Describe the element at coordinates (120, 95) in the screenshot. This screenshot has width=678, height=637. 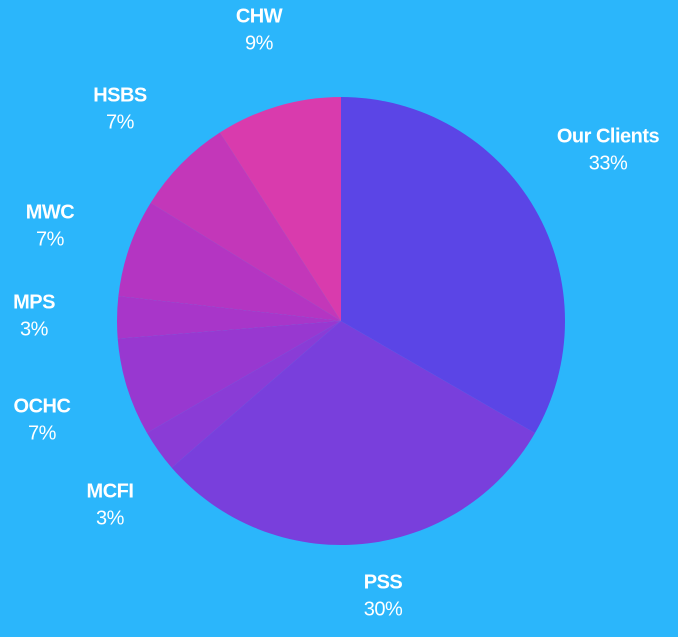
I see `slice-name: HSBS` at that location.